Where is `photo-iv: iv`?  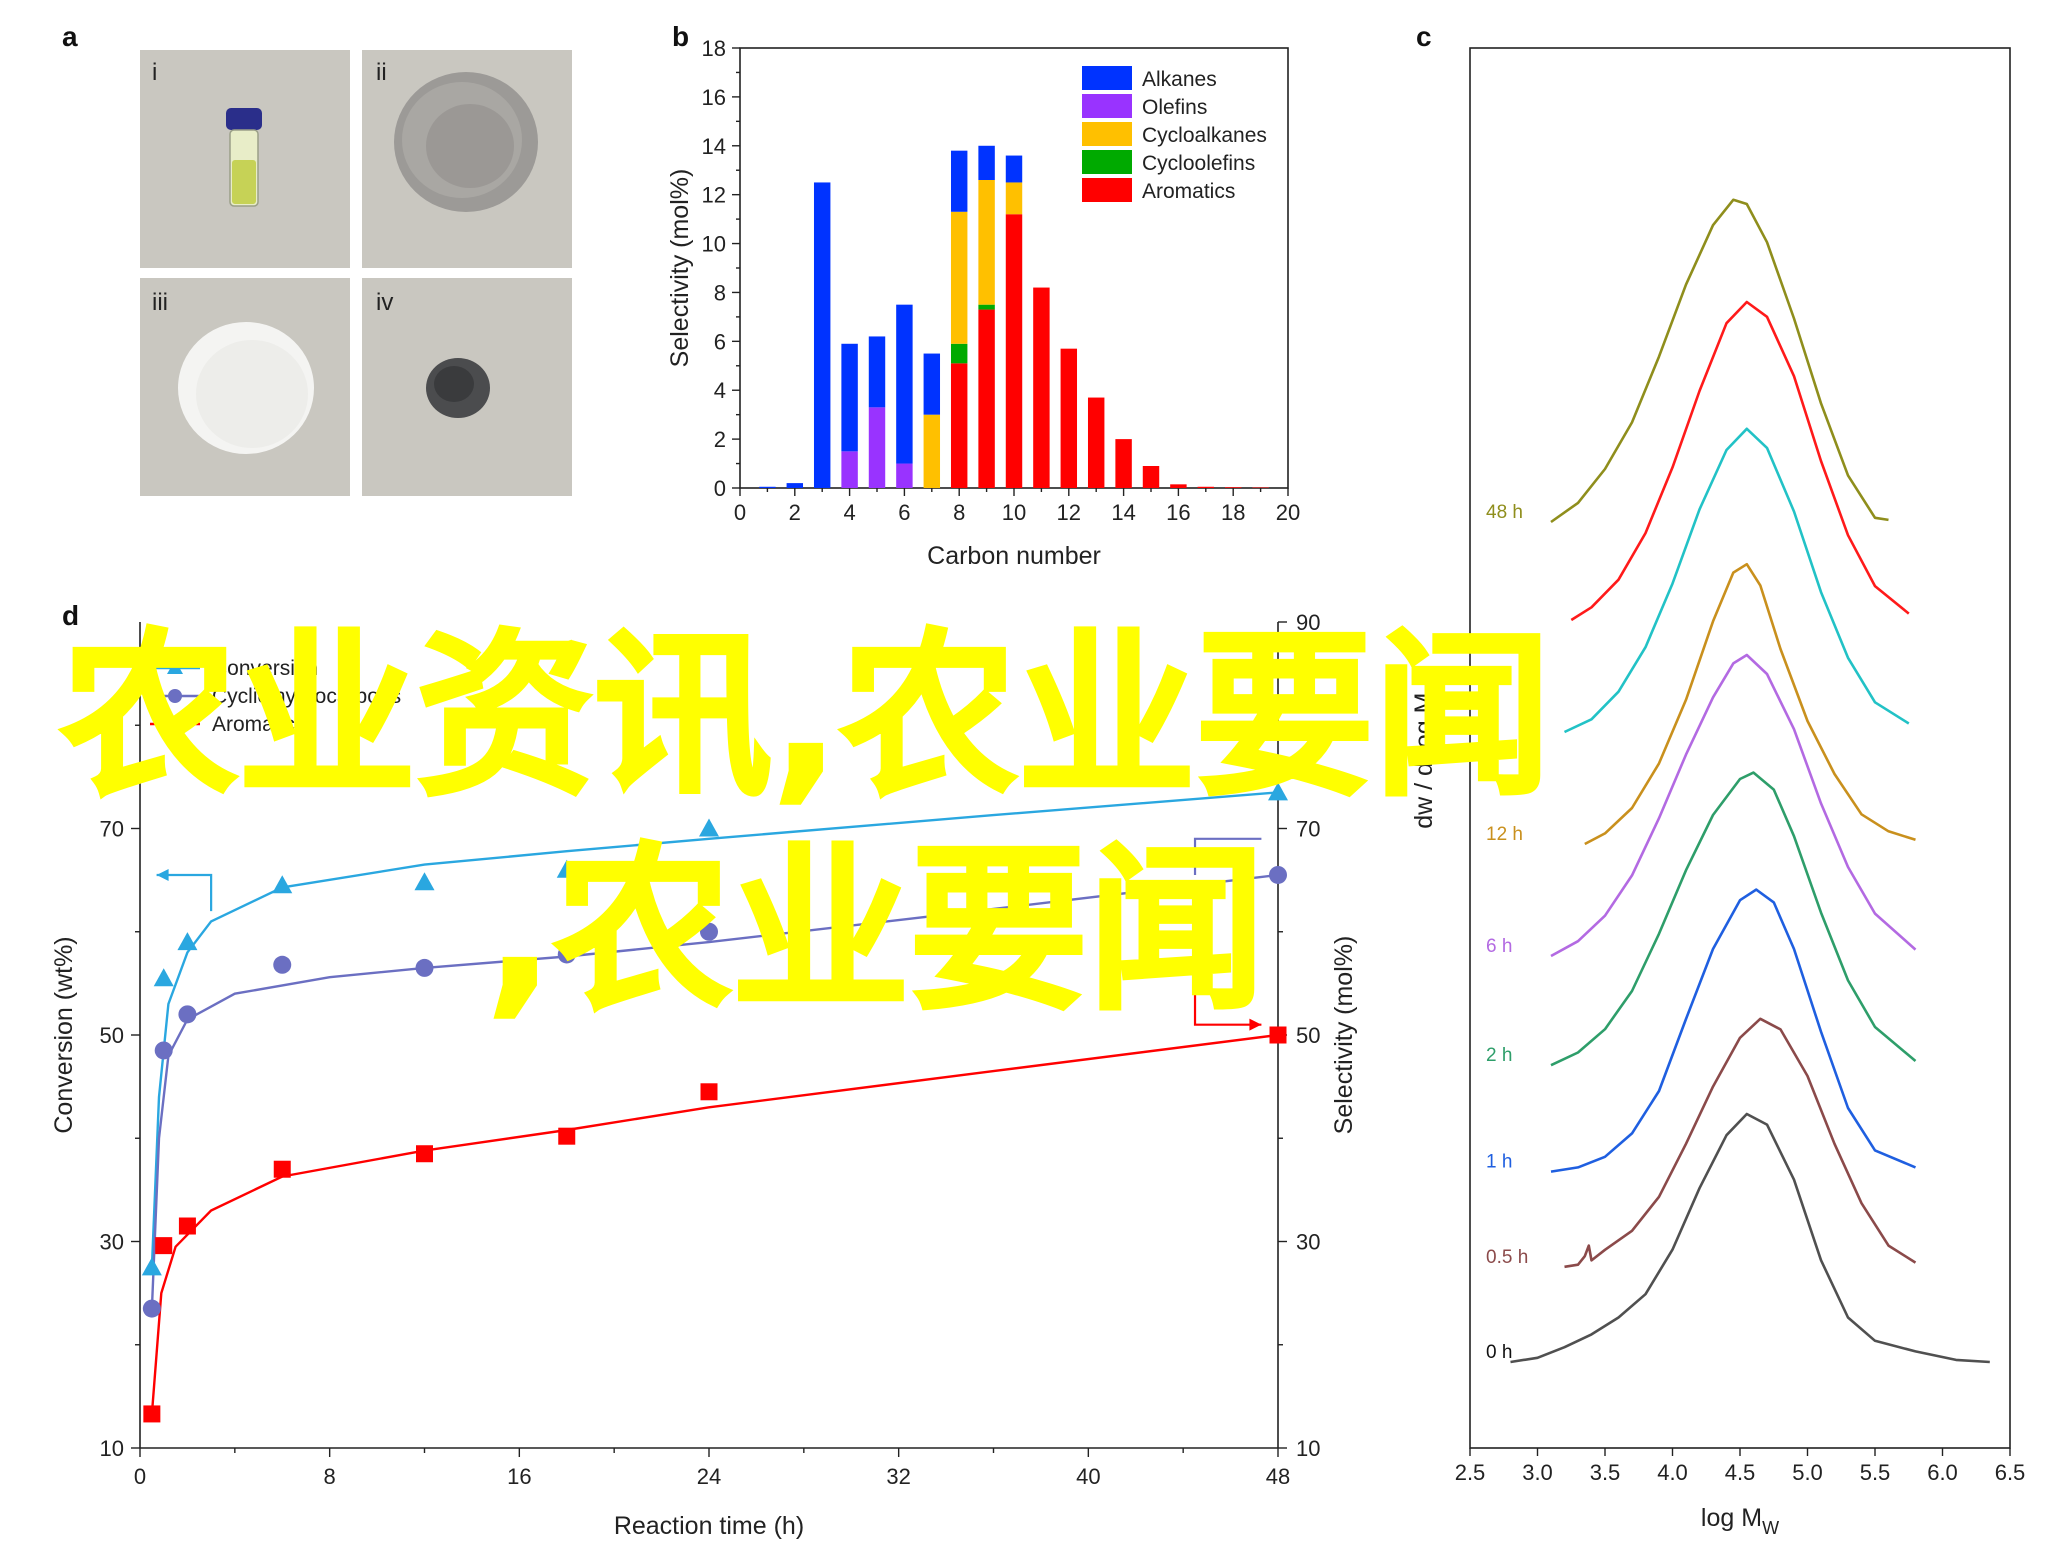 photo-iv: iv is located at coordinates (467, 387).